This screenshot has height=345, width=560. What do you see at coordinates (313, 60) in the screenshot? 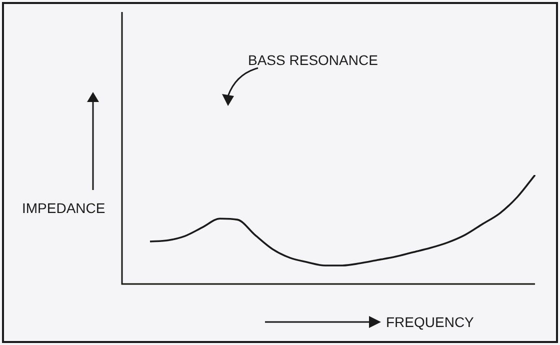
I see `text: BASS RESONANCE` at bounding box center [313, 60].